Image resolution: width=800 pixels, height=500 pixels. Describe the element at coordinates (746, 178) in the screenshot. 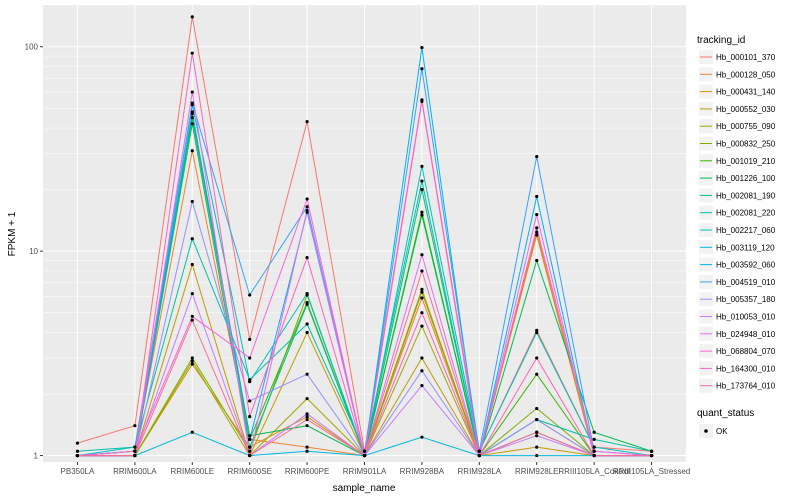

I see `legend-label: Hb_001226_100` at that location.